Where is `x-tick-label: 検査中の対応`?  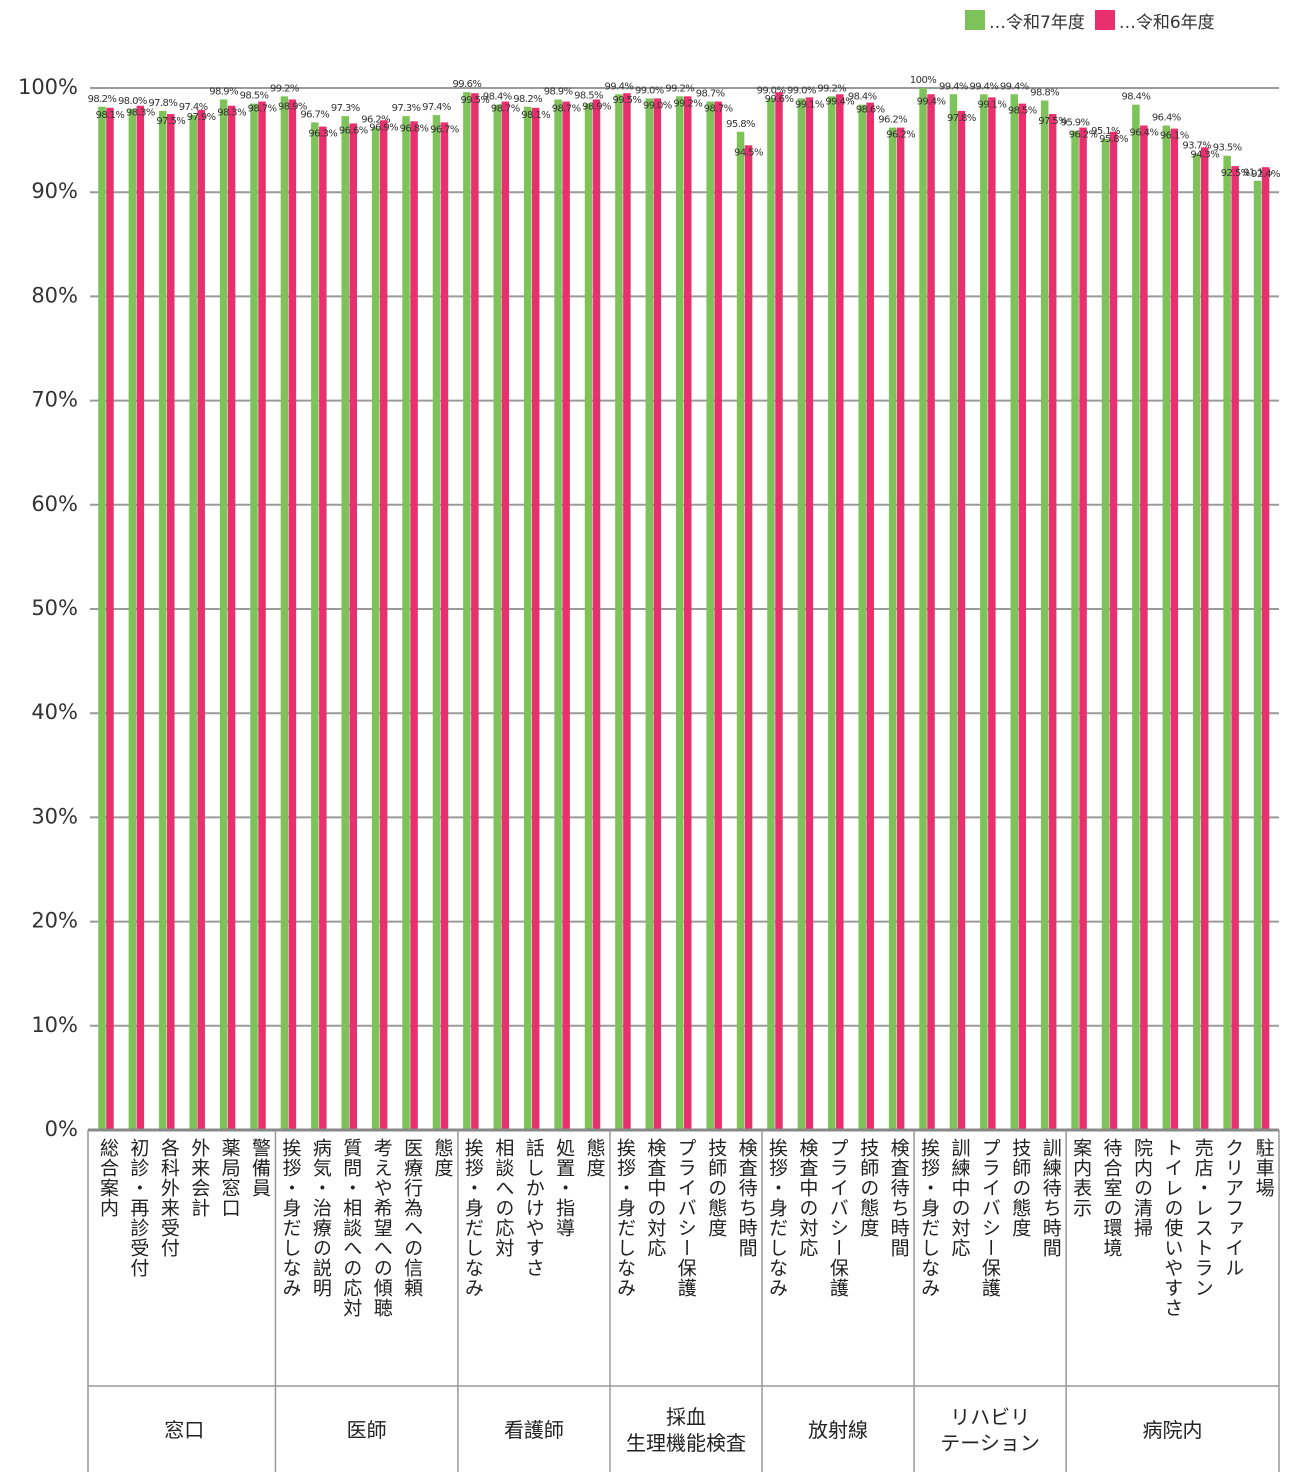
x-tick-label: 検査中の対応 is located at coordinates (807, 1198).